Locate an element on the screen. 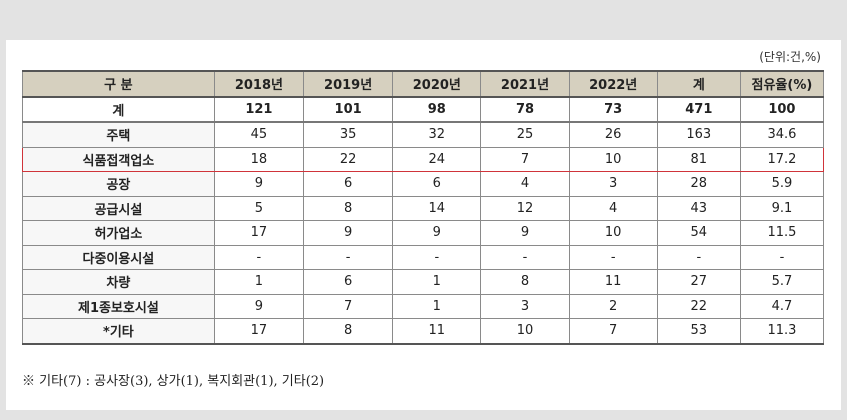 The height and width of the screenshot is (420, 847). cell: 12 is located at coordinates (525, 208).